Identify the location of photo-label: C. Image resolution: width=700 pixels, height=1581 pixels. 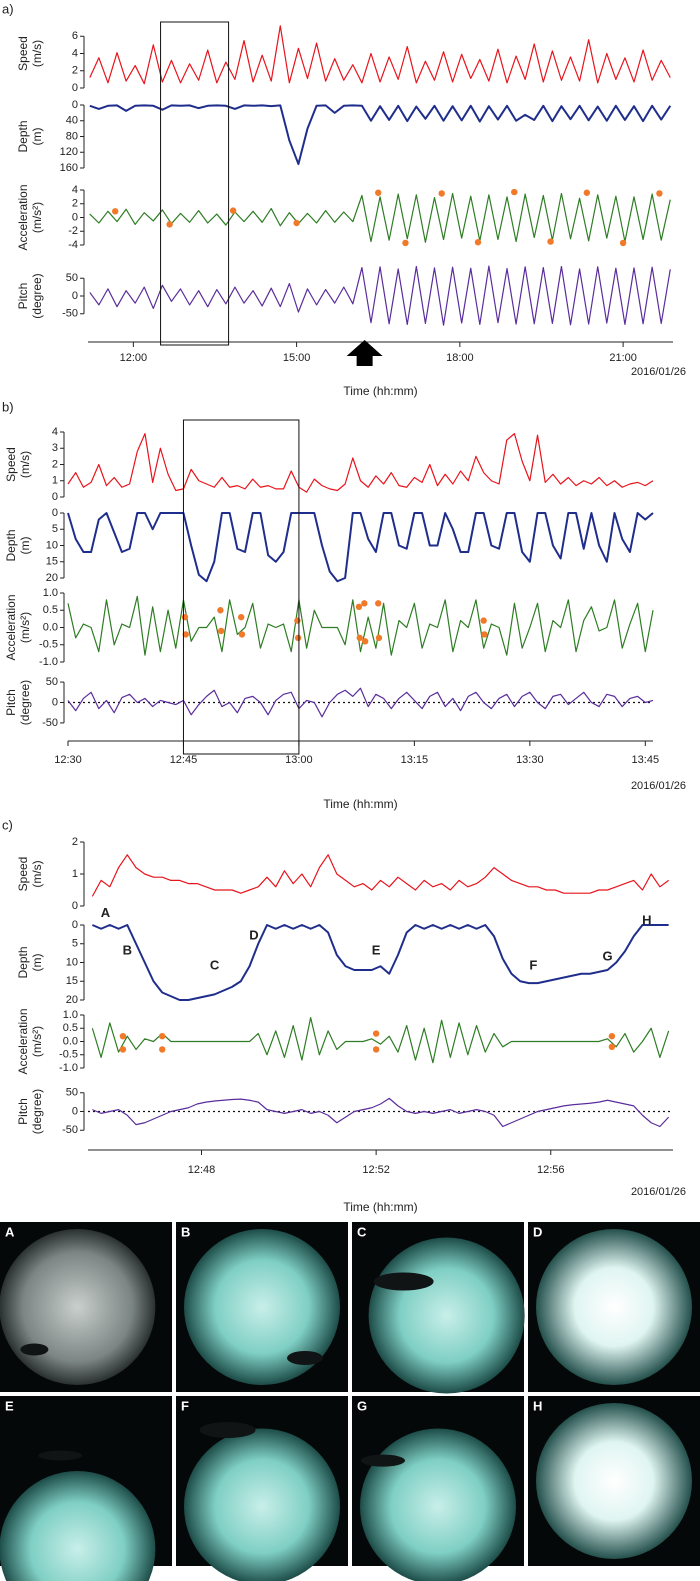
(362, 1231).